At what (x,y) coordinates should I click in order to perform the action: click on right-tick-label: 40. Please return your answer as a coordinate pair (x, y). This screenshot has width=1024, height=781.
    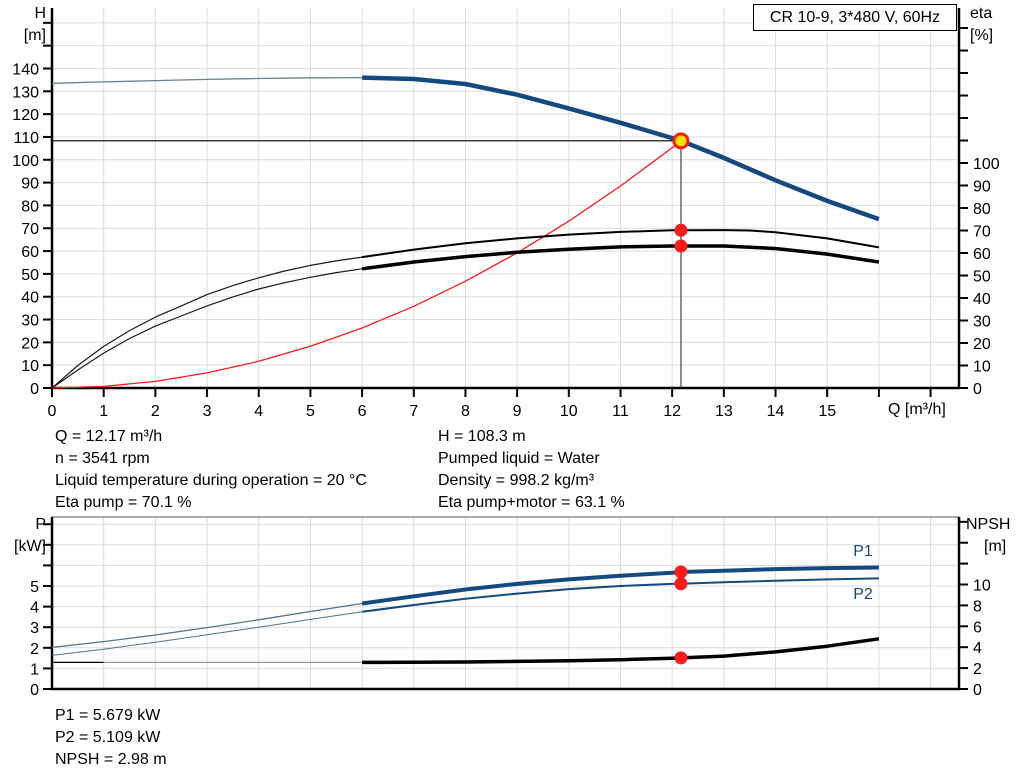
    Looking at the image, I should click on (982, 299).